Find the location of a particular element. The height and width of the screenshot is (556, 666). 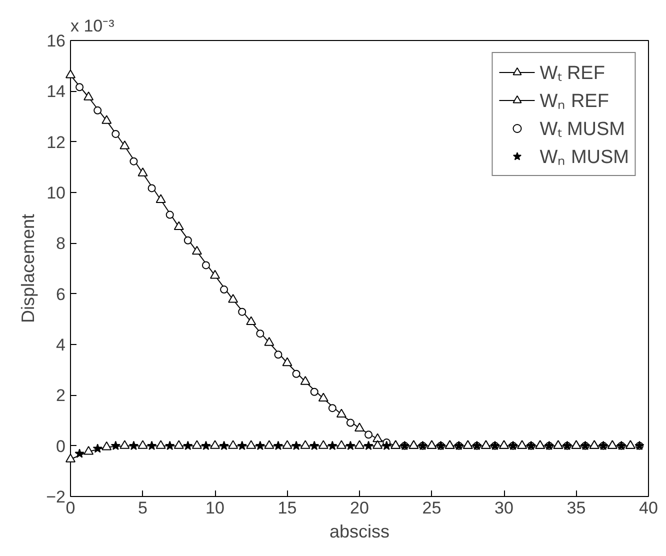

x-tick-label: 20 is located at coordinates (359, 508).